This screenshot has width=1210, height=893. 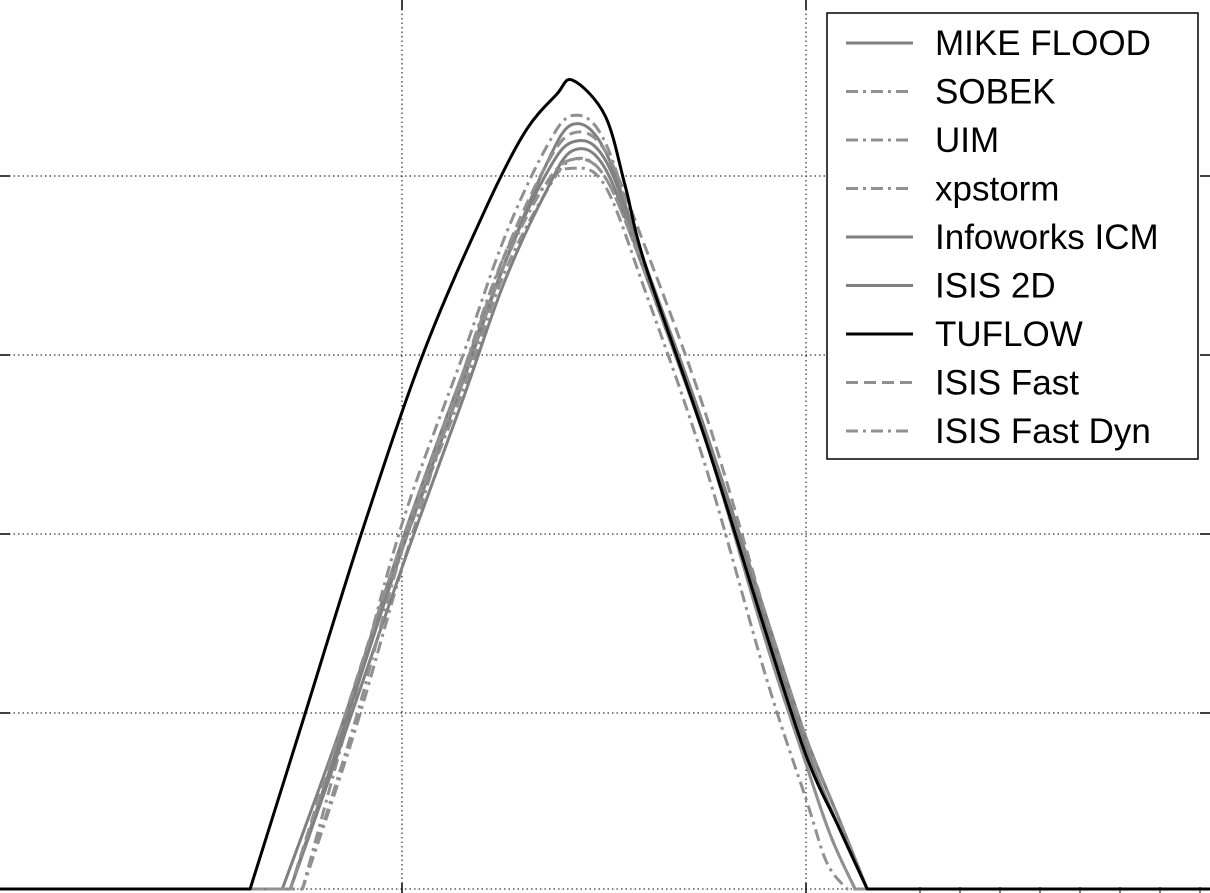 What do you see at coordinates (1043, 43) in the screenshot?
I see `legend-label-mike-flood: MIKE FLOOD` at bounding box center [1043, 43].